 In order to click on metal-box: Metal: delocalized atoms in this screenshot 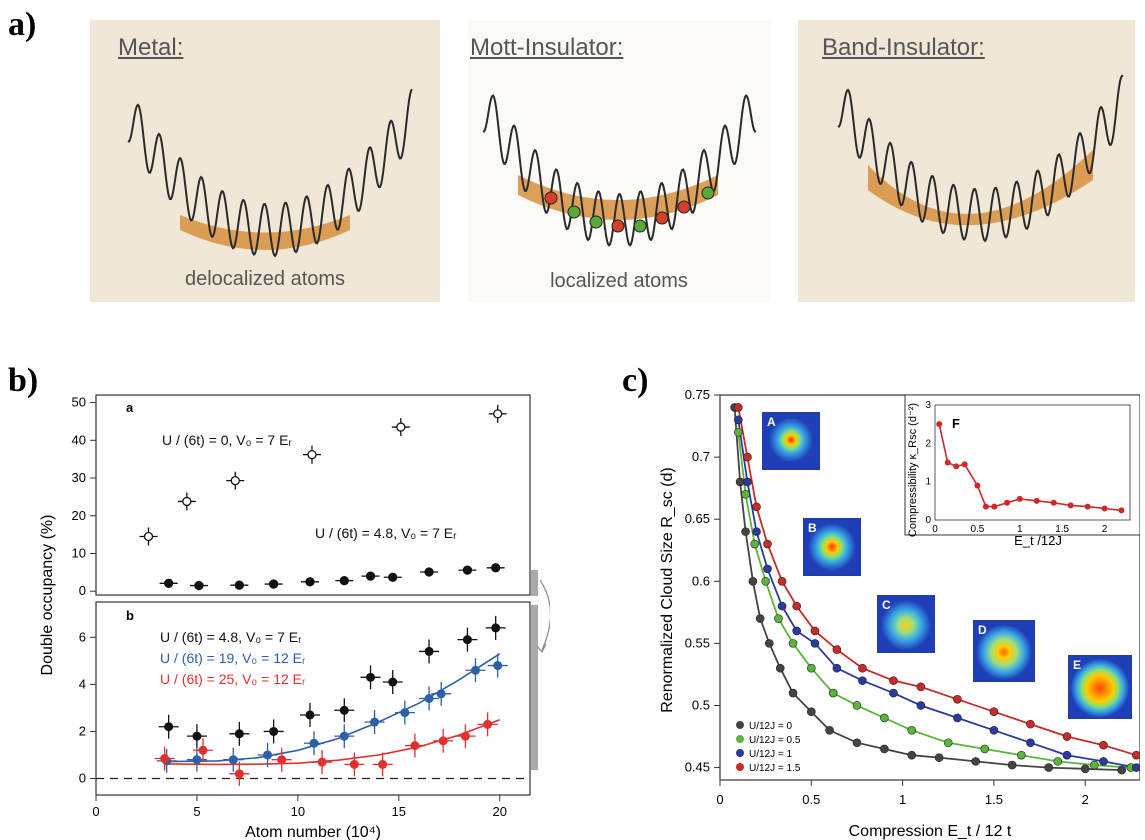, I will do `click(265, 161)`.